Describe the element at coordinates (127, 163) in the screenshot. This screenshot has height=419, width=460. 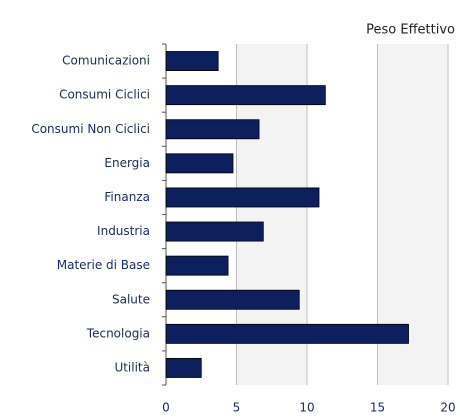
I see `y-tick-label: Energia` at that location.